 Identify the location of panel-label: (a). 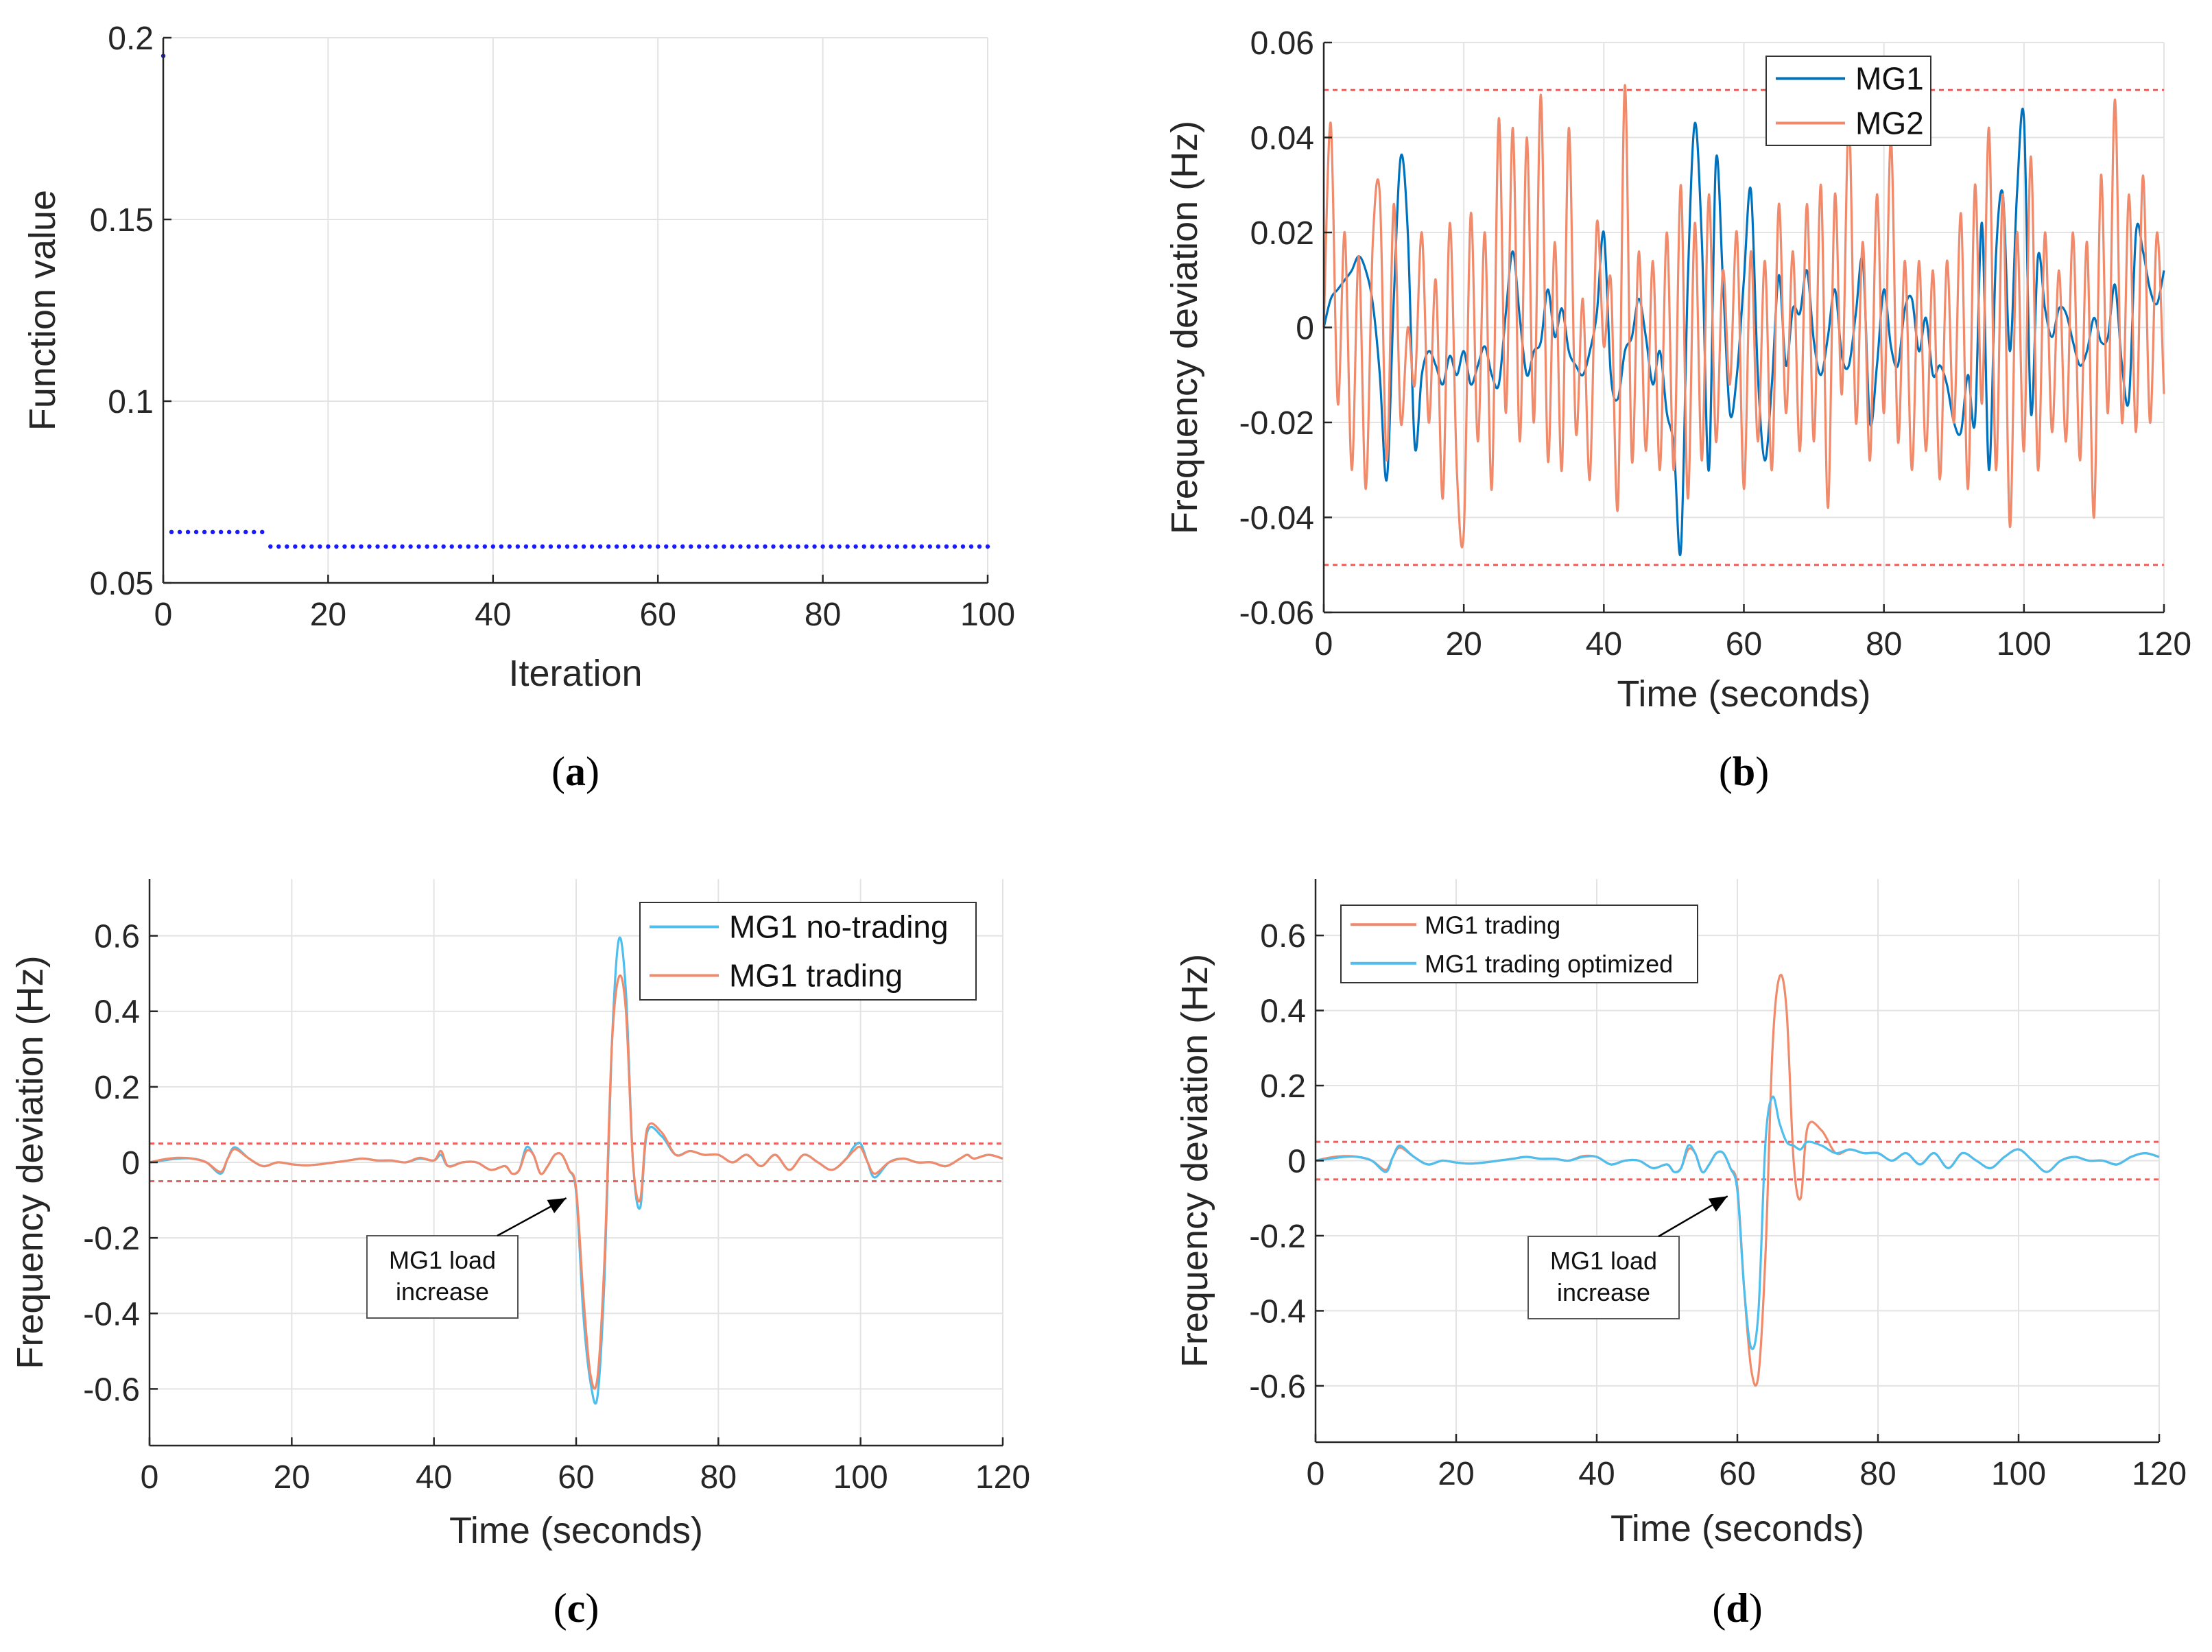
(575, 771).